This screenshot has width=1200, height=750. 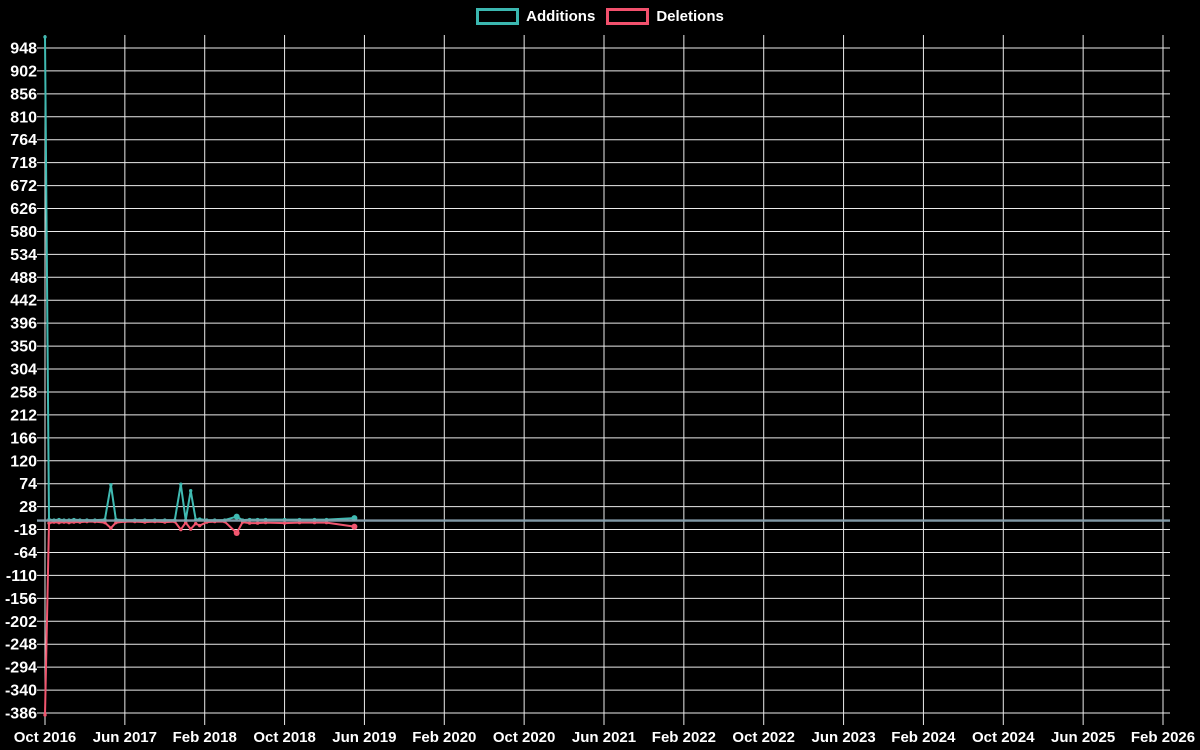 What do you see at coordinates (23, 301) in the screenshot?
I see `y-tick-label: 442` at bounding box center [23, 301].